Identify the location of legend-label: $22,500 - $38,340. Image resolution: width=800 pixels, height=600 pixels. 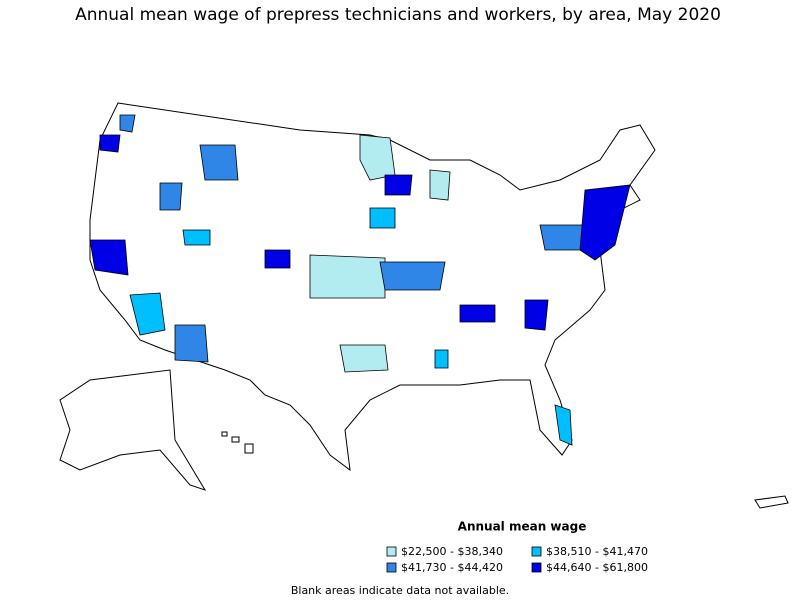
(452, 551).